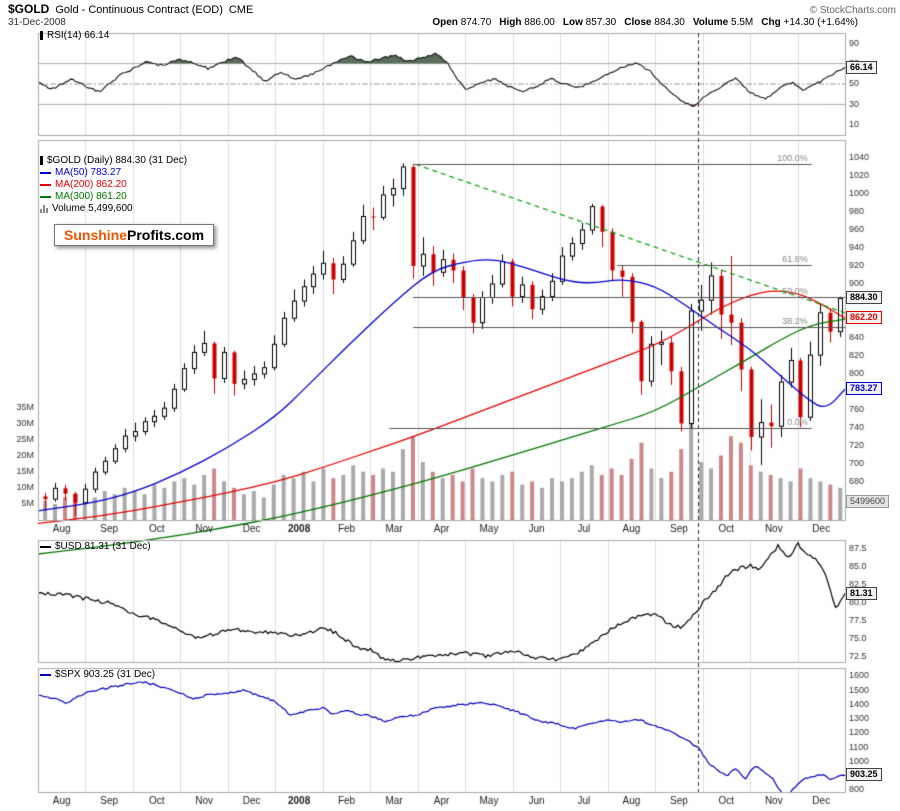  Describe the element at coordinates (669, 22) in the screenshot. I see `close-value: 884.30` at that location.